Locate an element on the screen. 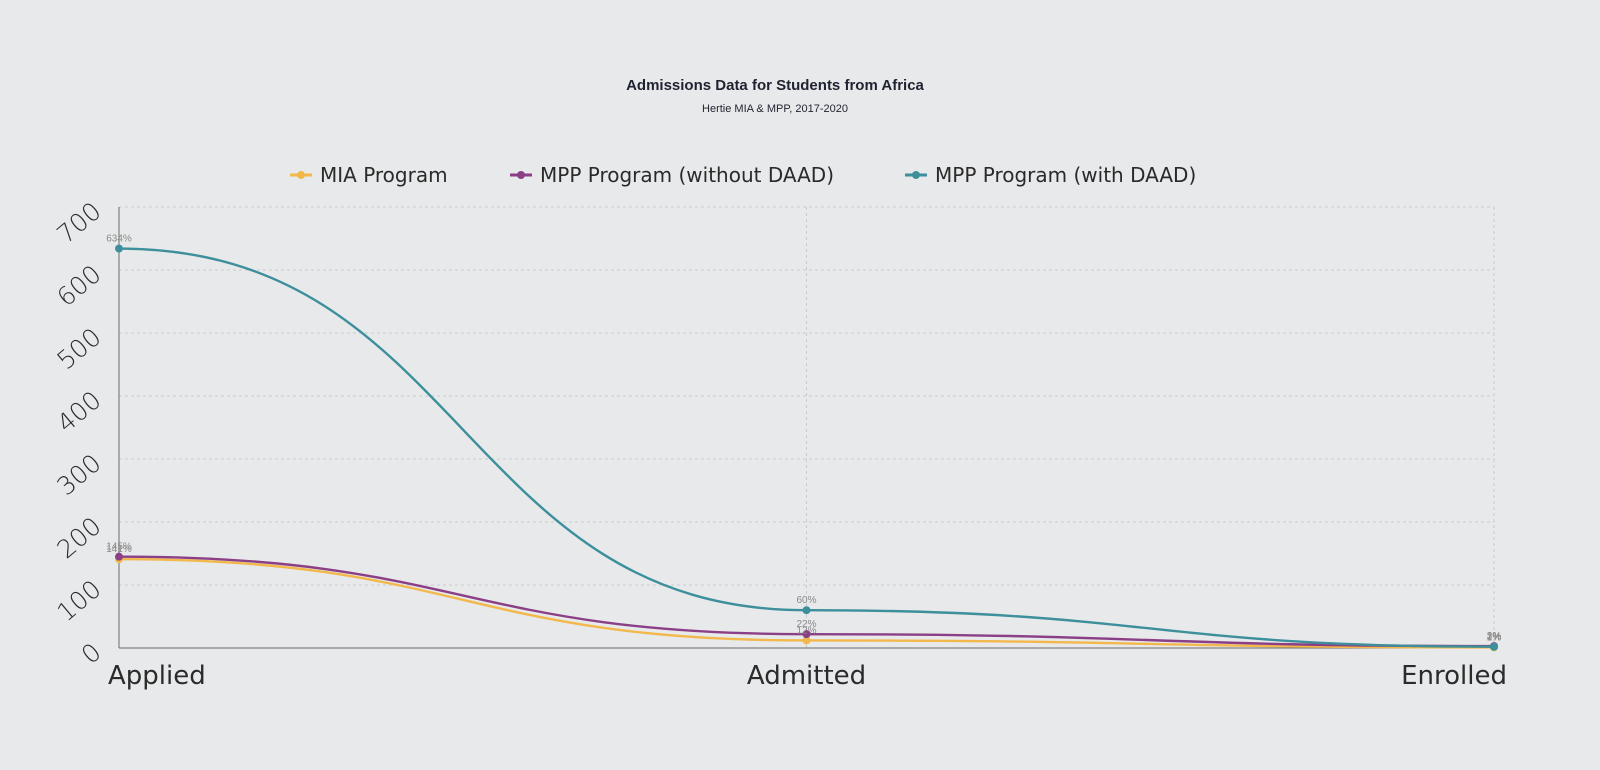  series-1-data-label: 145% is located at coordinates (119, 547).